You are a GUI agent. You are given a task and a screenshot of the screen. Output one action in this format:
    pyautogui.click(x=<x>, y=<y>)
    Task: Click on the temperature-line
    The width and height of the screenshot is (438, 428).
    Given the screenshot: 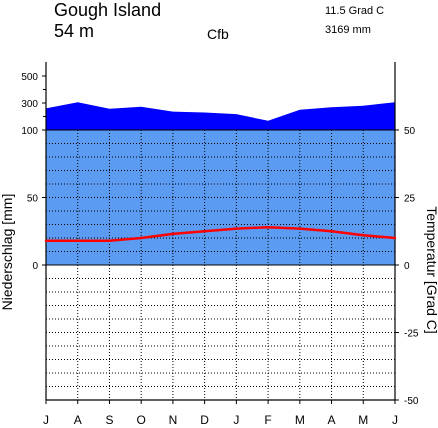 What is the action you would take?
    pyautogui.click(x=221, y=233)
    